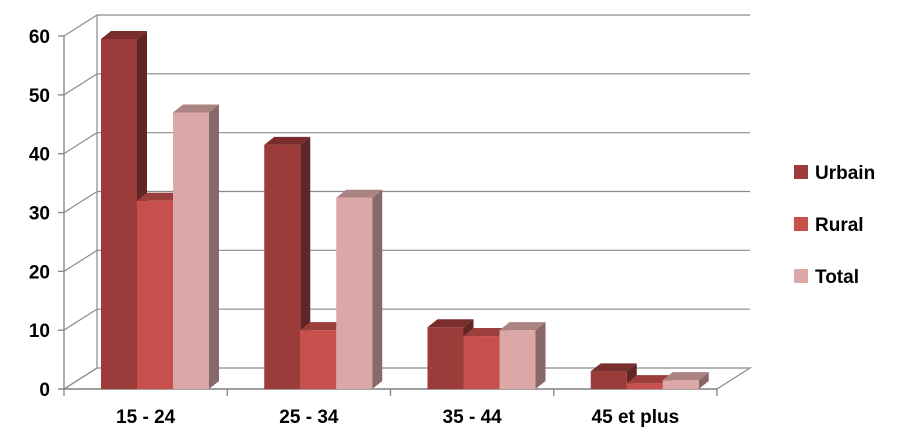 The height and width of the screenshot is (437, 913). I want to click on x-tick-label: 35 - 44, so click(473, 417).